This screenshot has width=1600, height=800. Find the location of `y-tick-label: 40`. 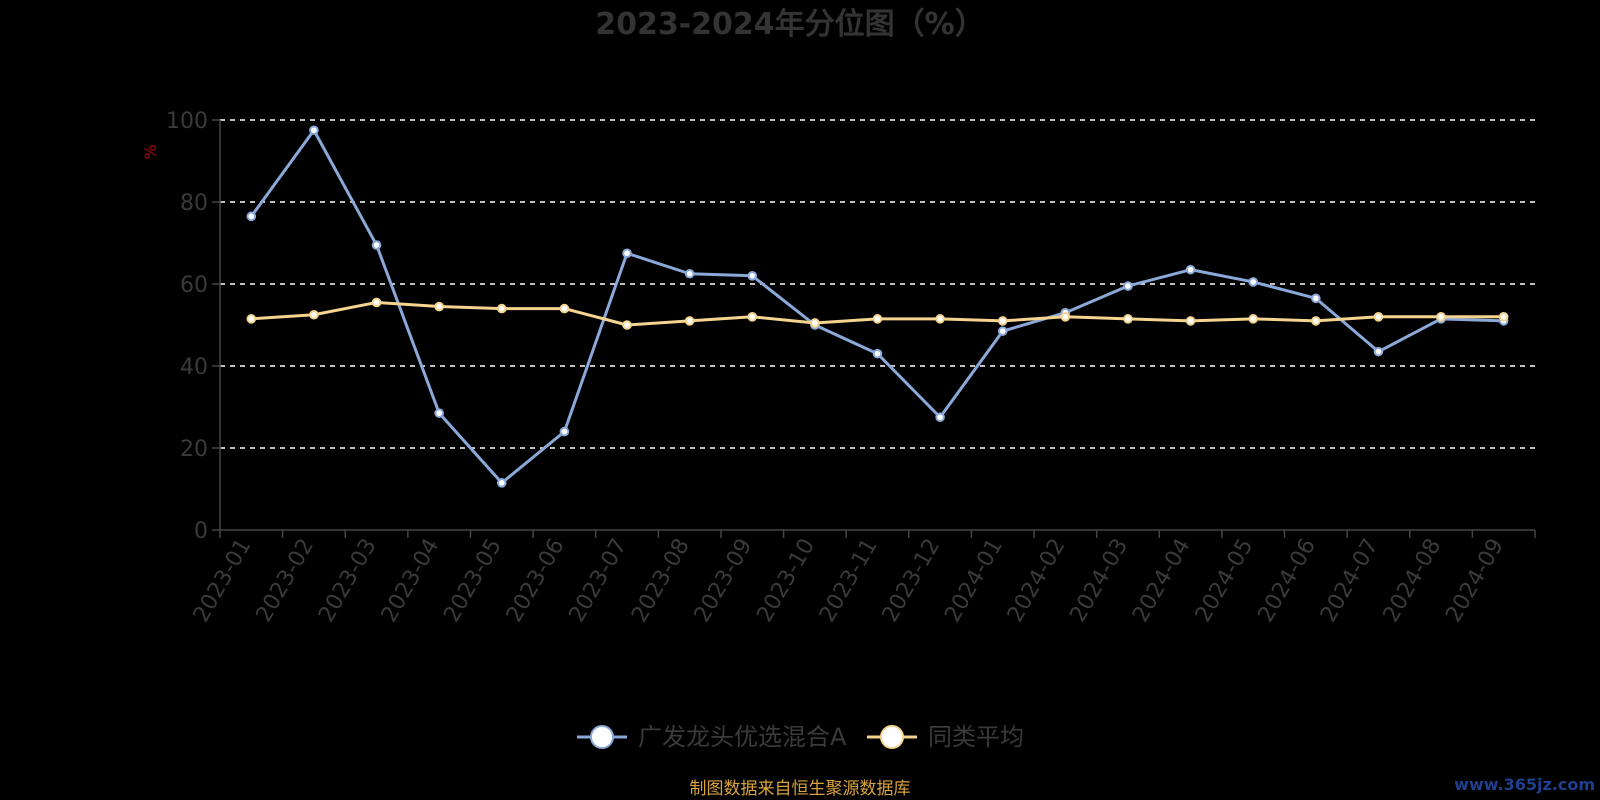

y-tick-label: 40 is located at coordinates (194, 367).